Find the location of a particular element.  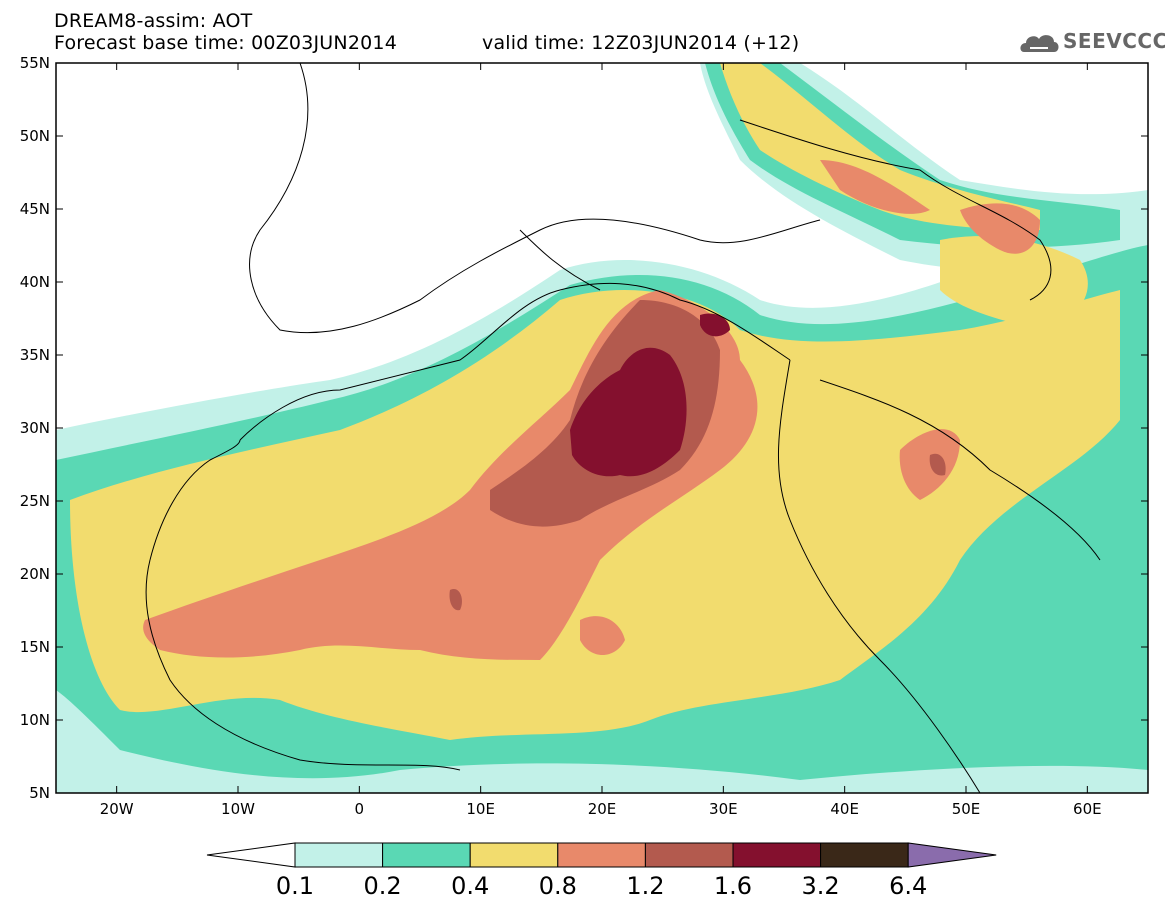

latitude-labels: 55N 50N 45N 40N 35N 30N 25N 20N 15N 10N 5N is located at coordinates (35, 428).